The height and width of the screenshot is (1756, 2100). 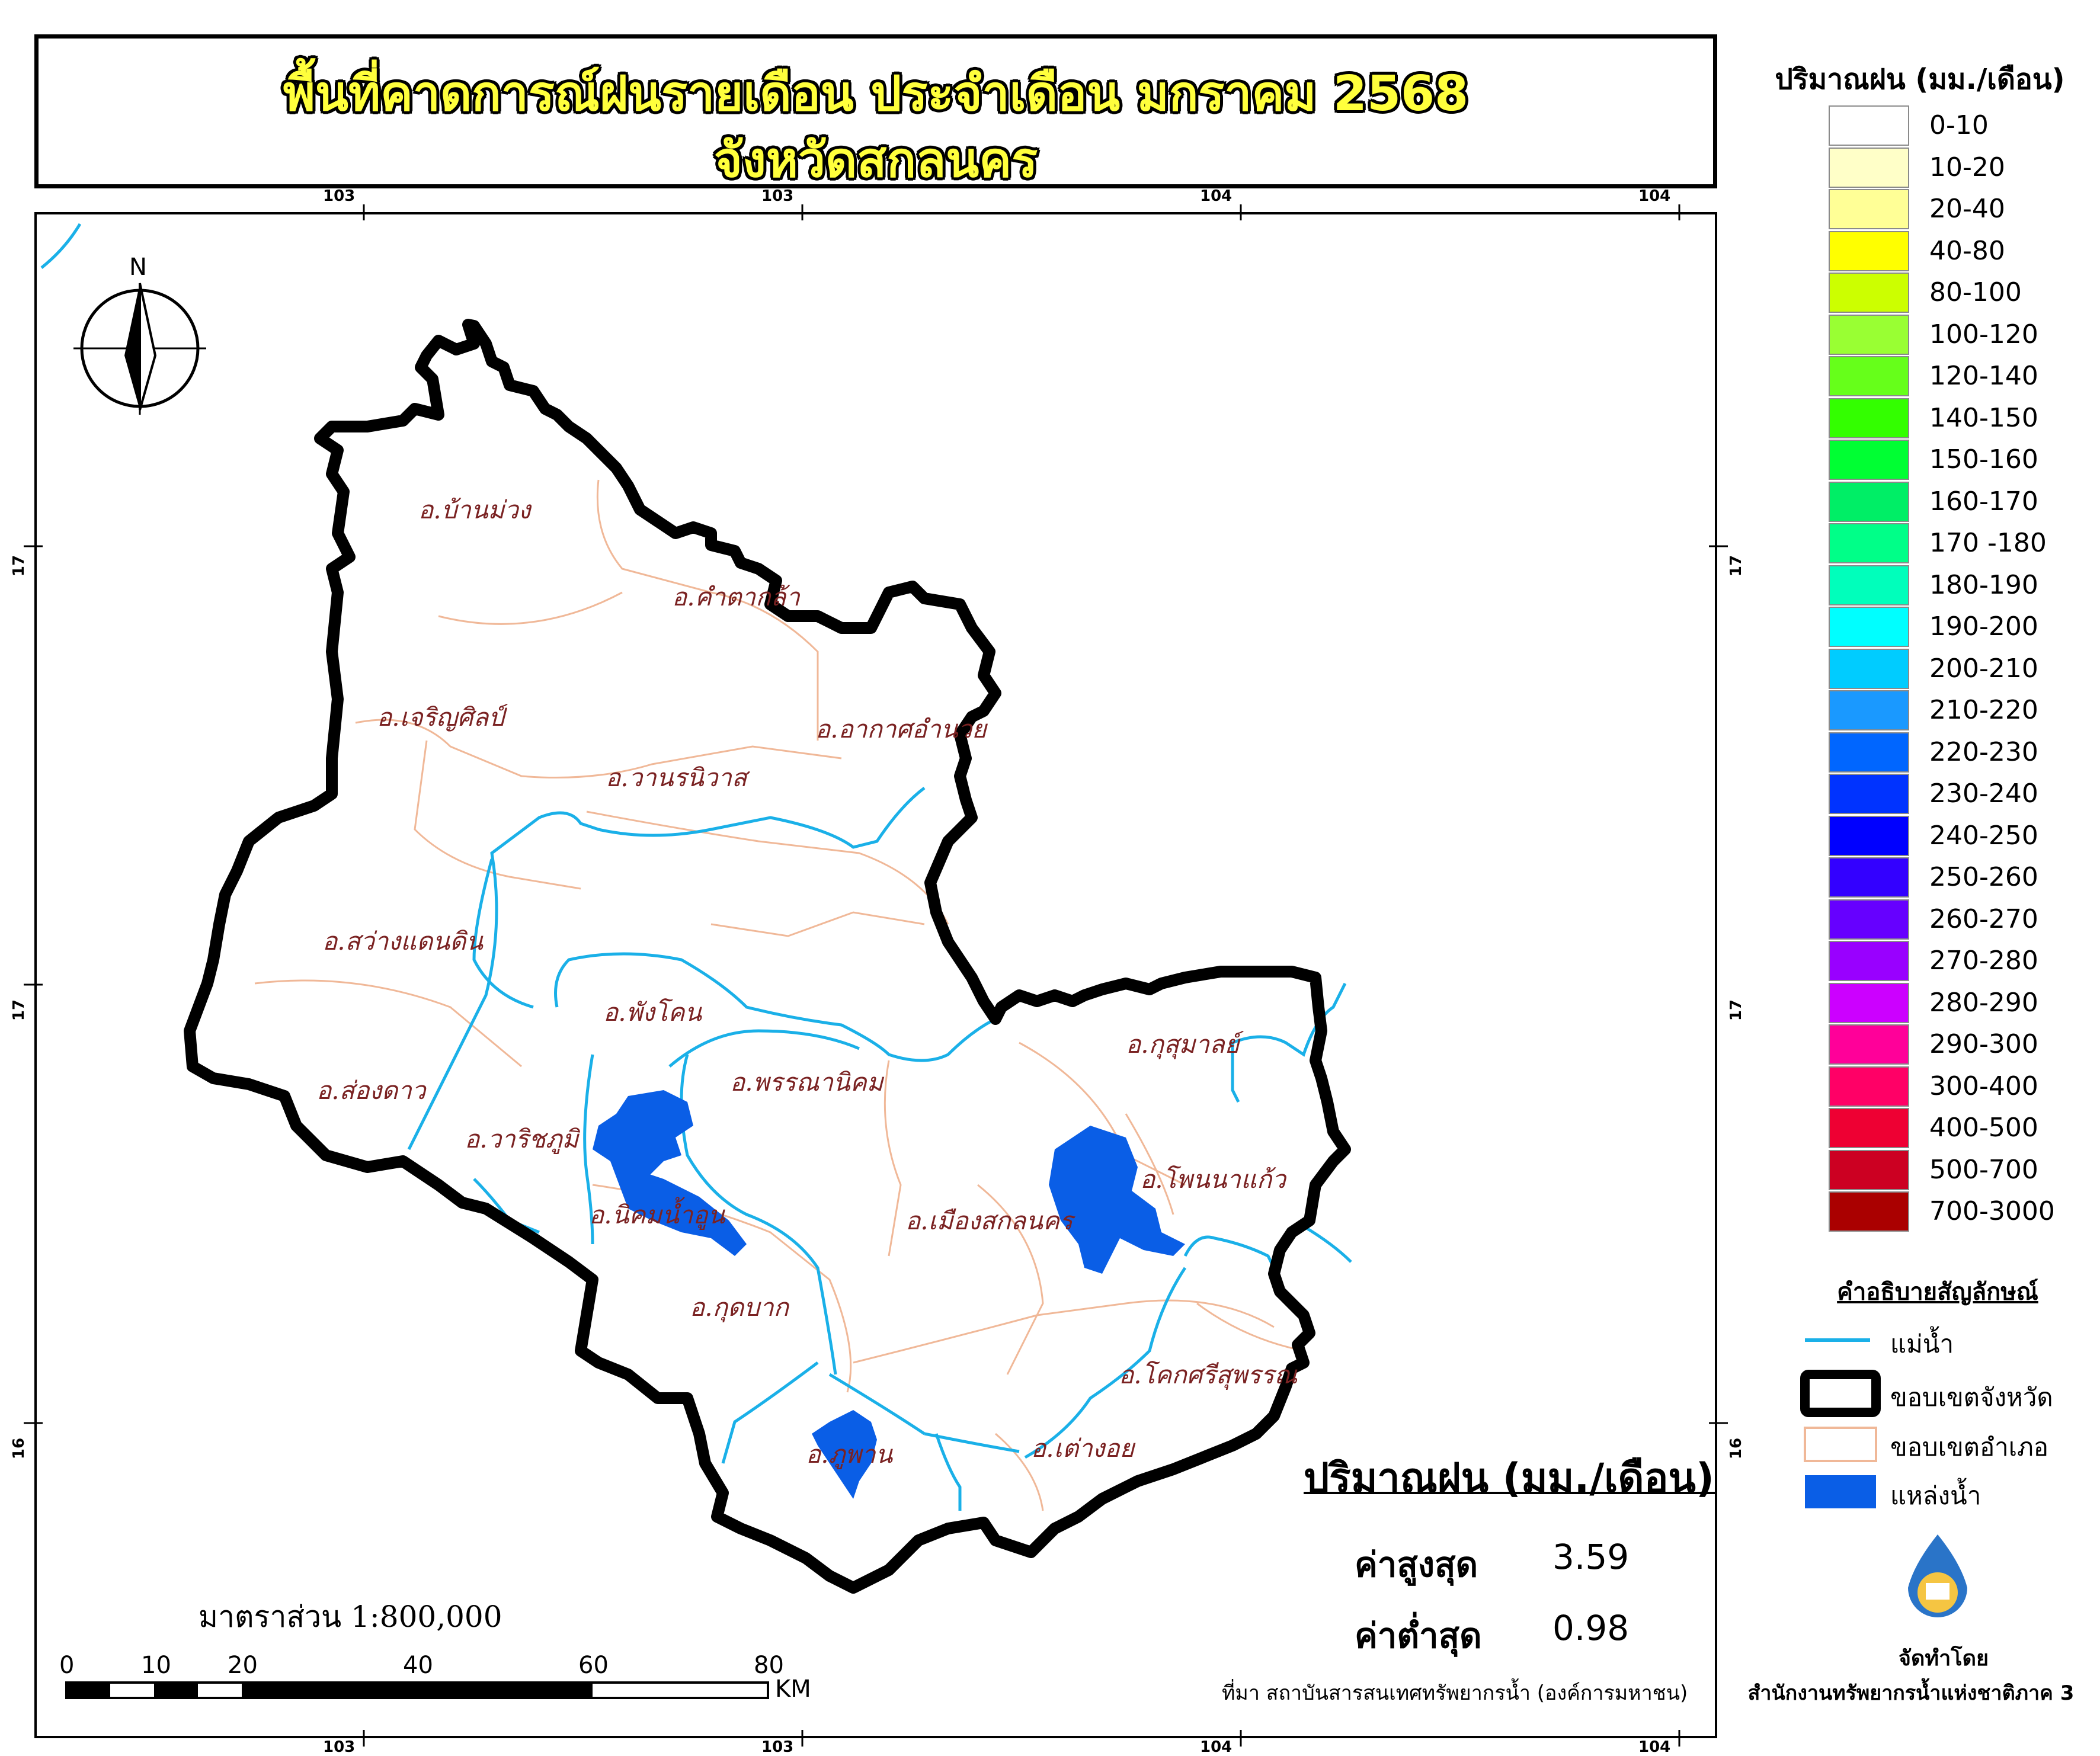 I want to click on district-label: อ.เจริญศิลป์, so click(x=440, y=717).